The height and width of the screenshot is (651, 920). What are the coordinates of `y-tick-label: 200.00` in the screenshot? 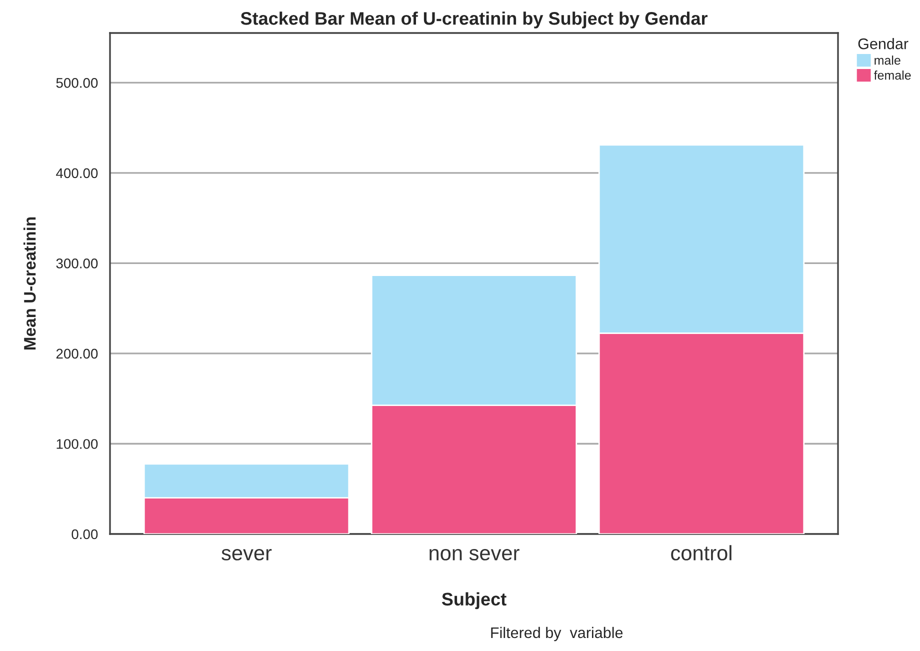 It's located at (77, 353).